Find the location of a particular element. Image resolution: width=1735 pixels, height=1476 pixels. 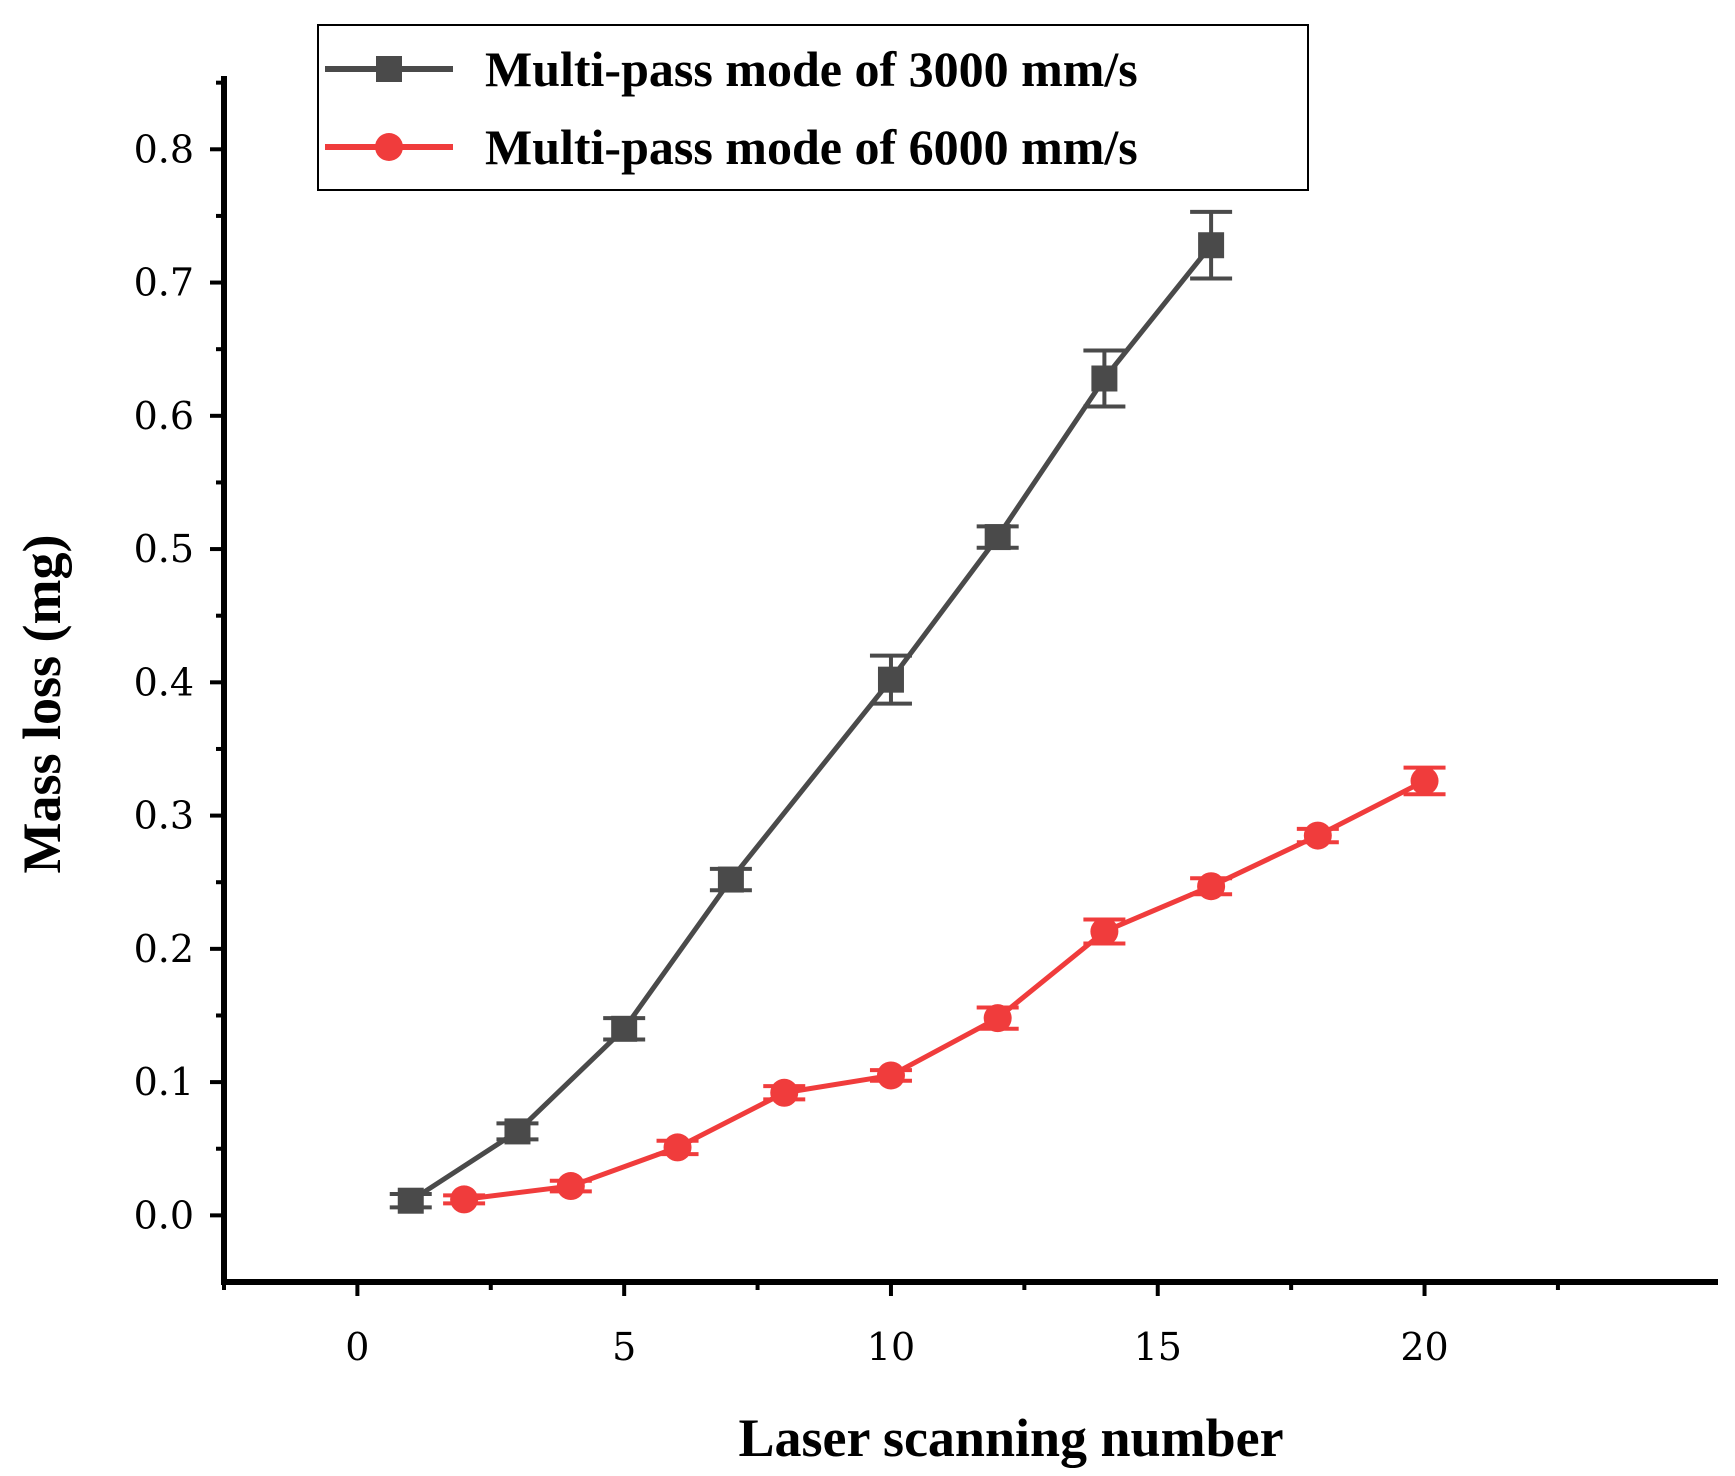

y-tick-label: 0.8 is located at coordinates (164, 149).